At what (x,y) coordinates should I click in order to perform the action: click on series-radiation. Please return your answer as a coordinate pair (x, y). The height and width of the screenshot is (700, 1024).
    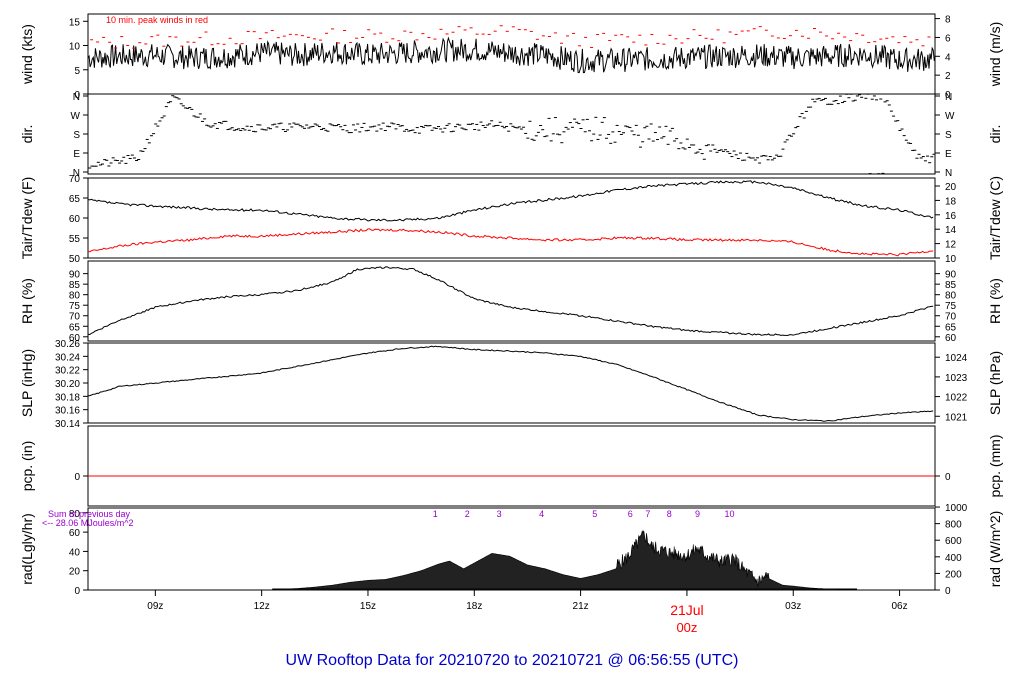
    Looking at the image, I should click on (564, 560).